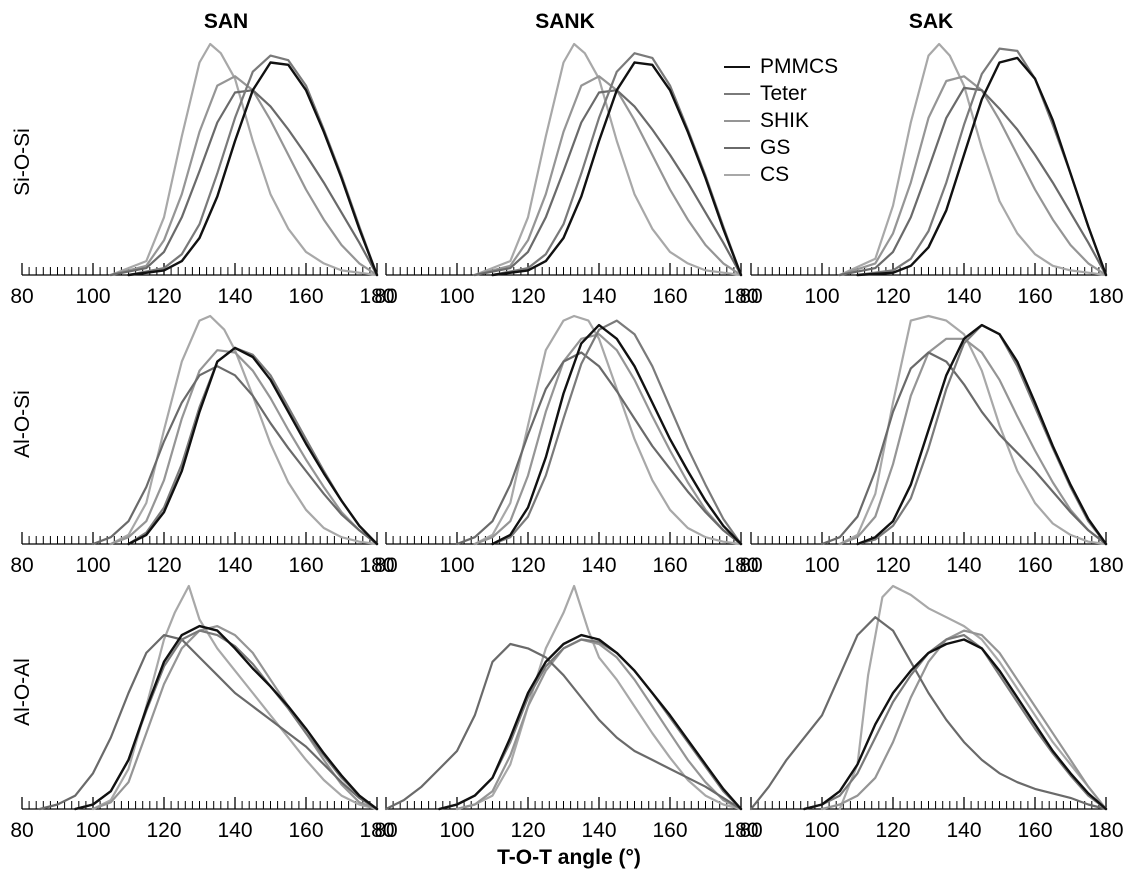 This screenshot has width=1138, height=879. What do you see at coordinates (737, 66) in the screenshot?
I see `legend-swatch-pmmcs` at bounding box center [737, 66].